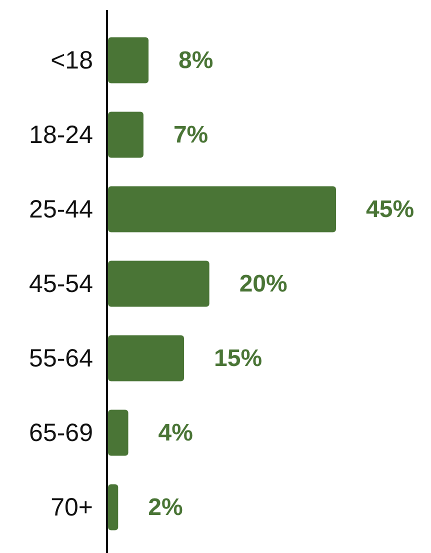  I want to click on y-tick-label: <18, so click(71, 60).